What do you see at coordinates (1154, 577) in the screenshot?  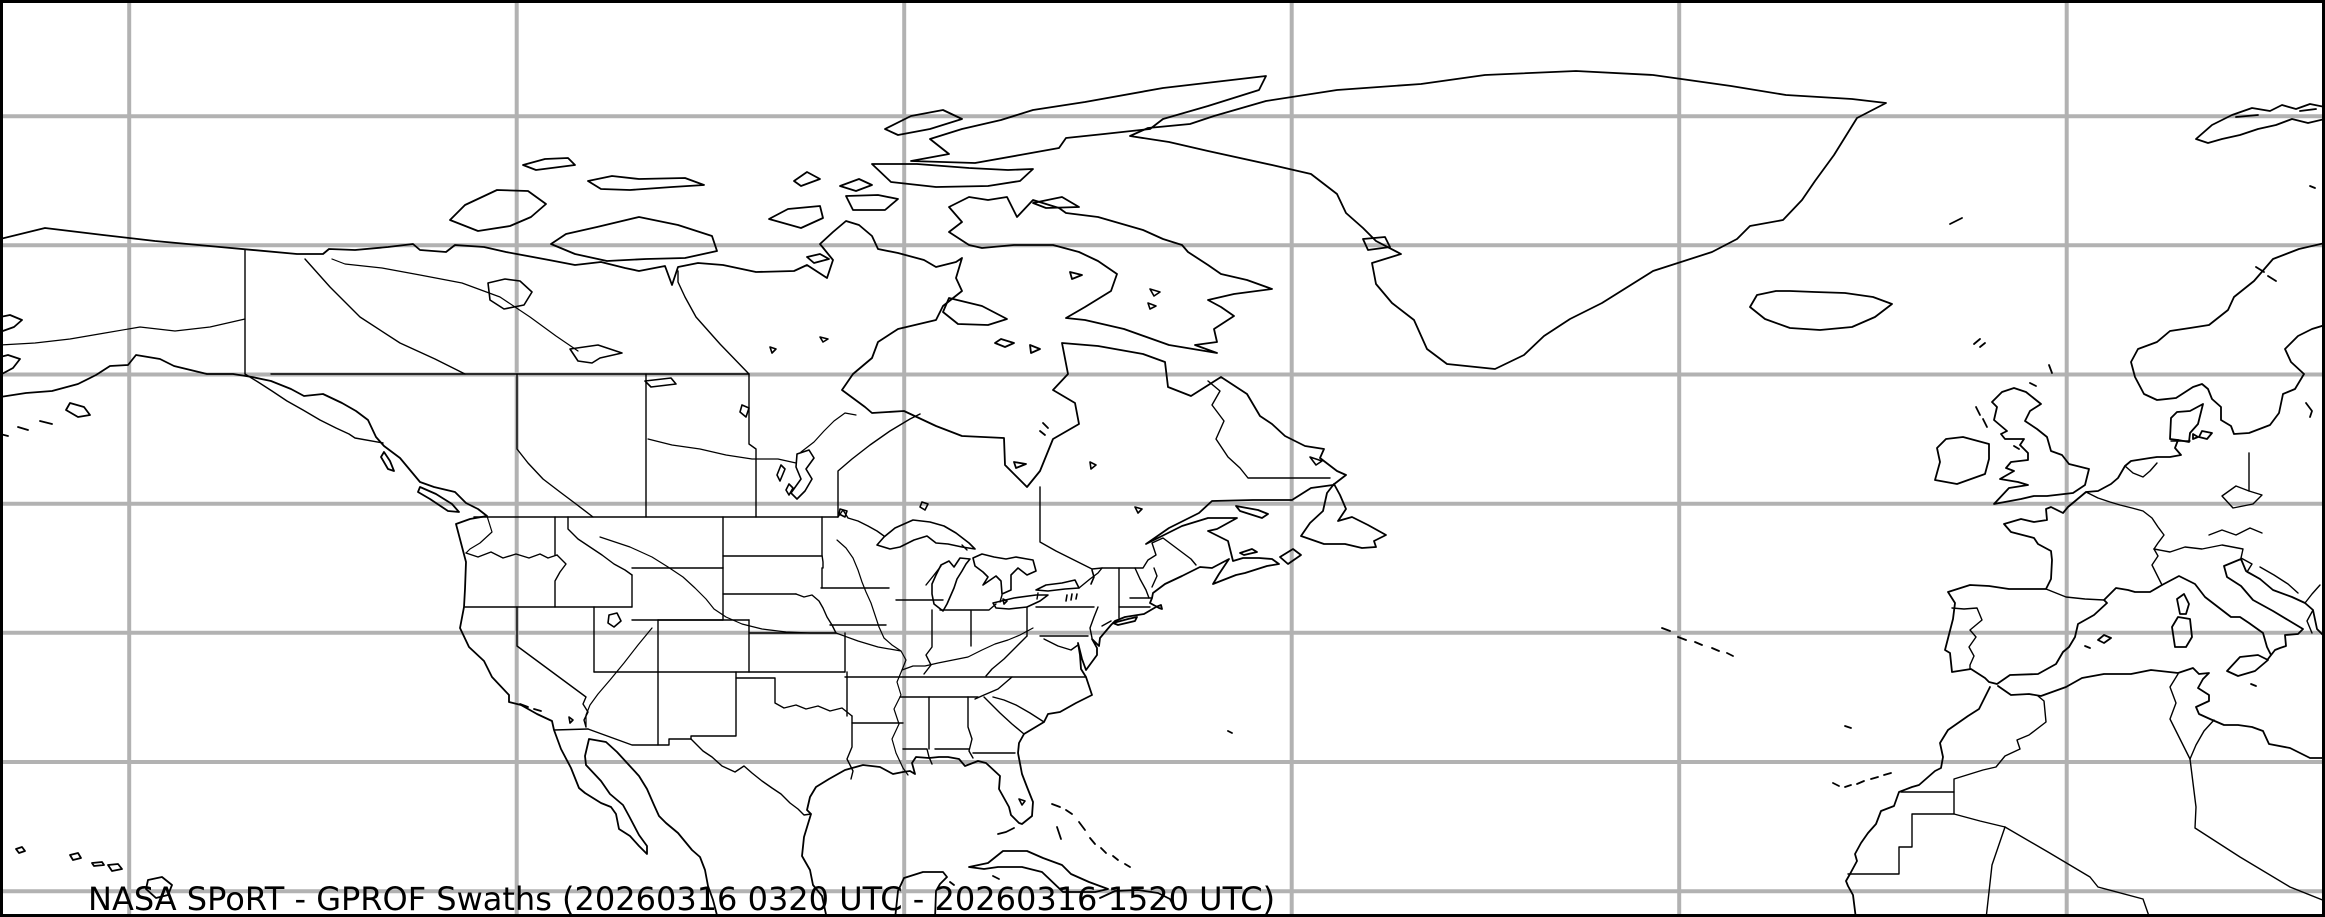 I see `me-nh` at bounding box center [1154, 577].